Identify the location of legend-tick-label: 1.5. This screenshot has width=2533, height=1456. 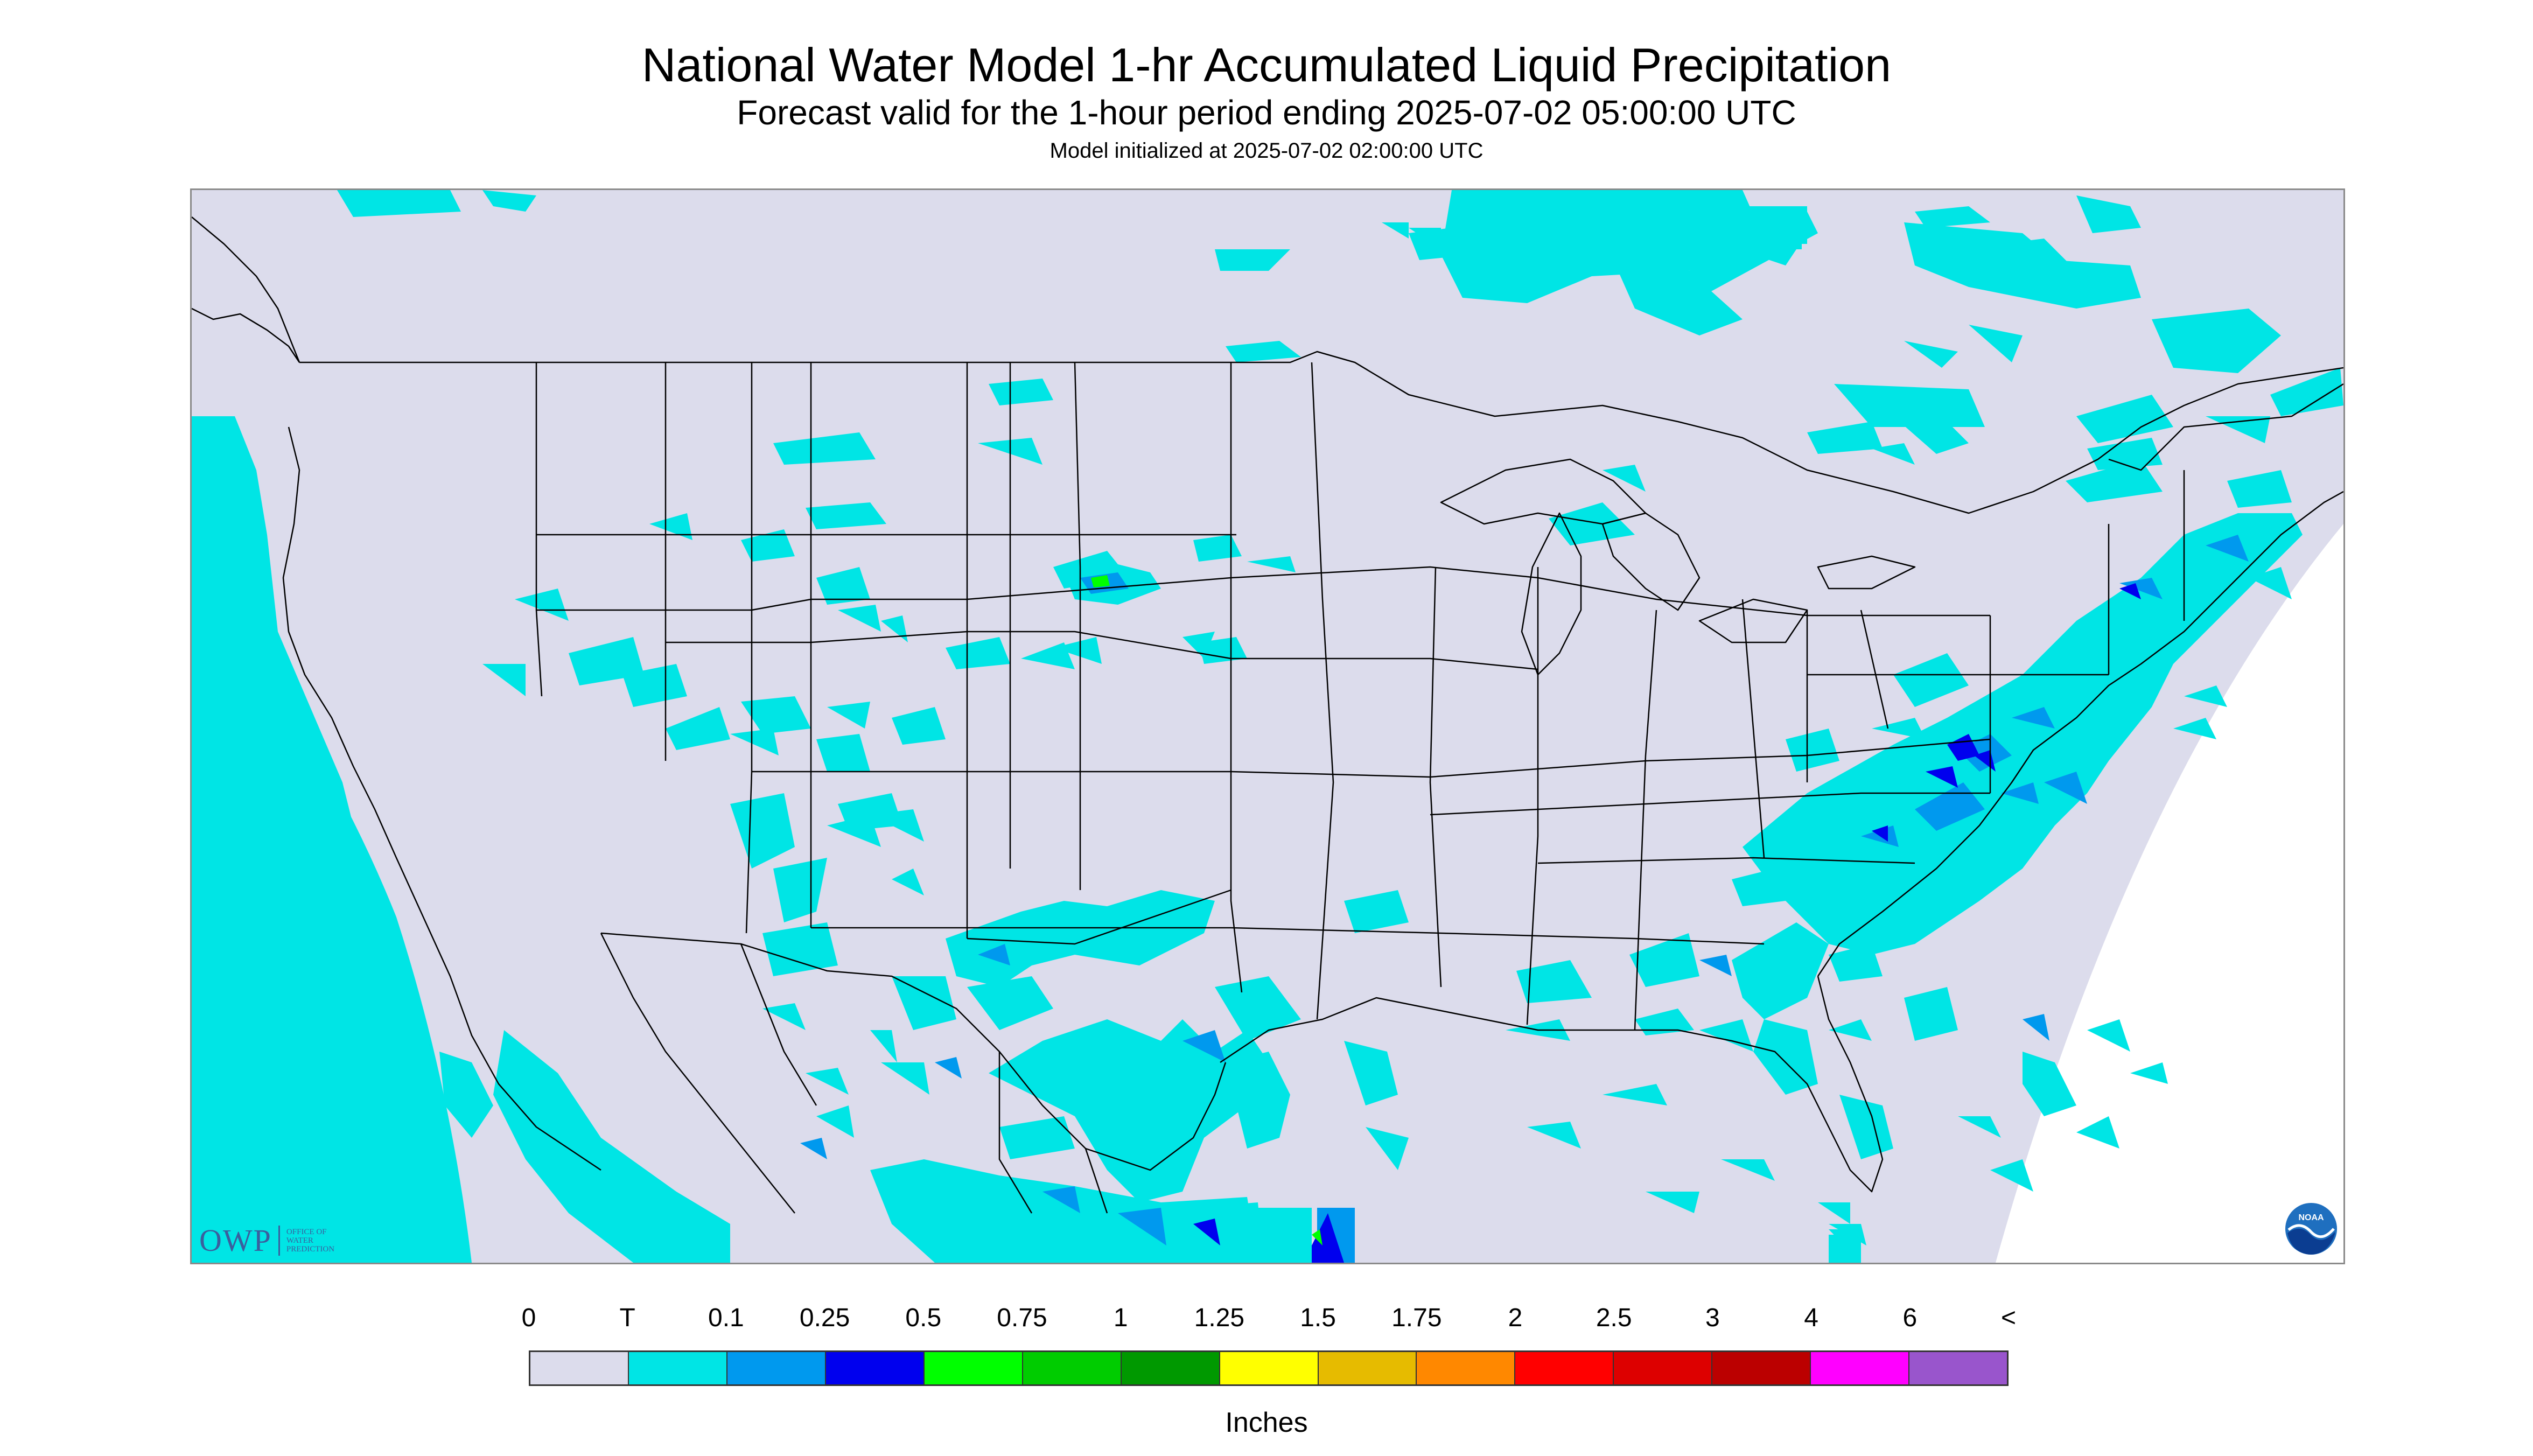
(1318, 1318).